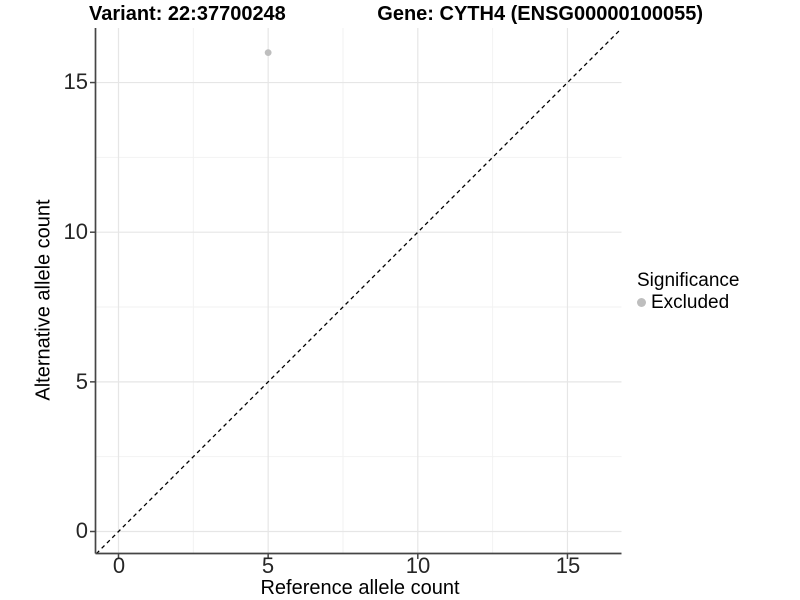 This screenshot has height=600, width=800. What do you see at coordinates (418, 565) in the screenshot?
I see `x-tick-label-10: 10` at bounding box center [418, 565].